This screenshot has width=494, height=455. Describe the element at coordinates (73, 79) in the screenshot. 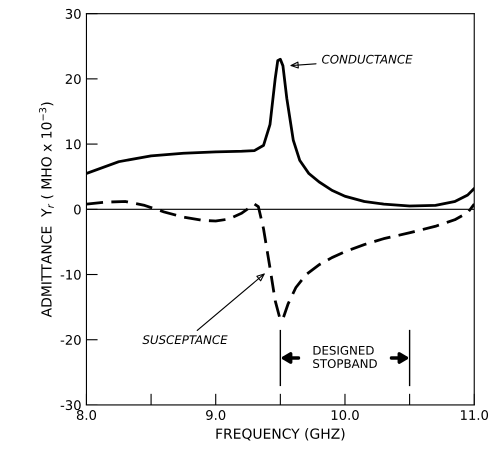

I see `y-tick-label: 20` at that location.